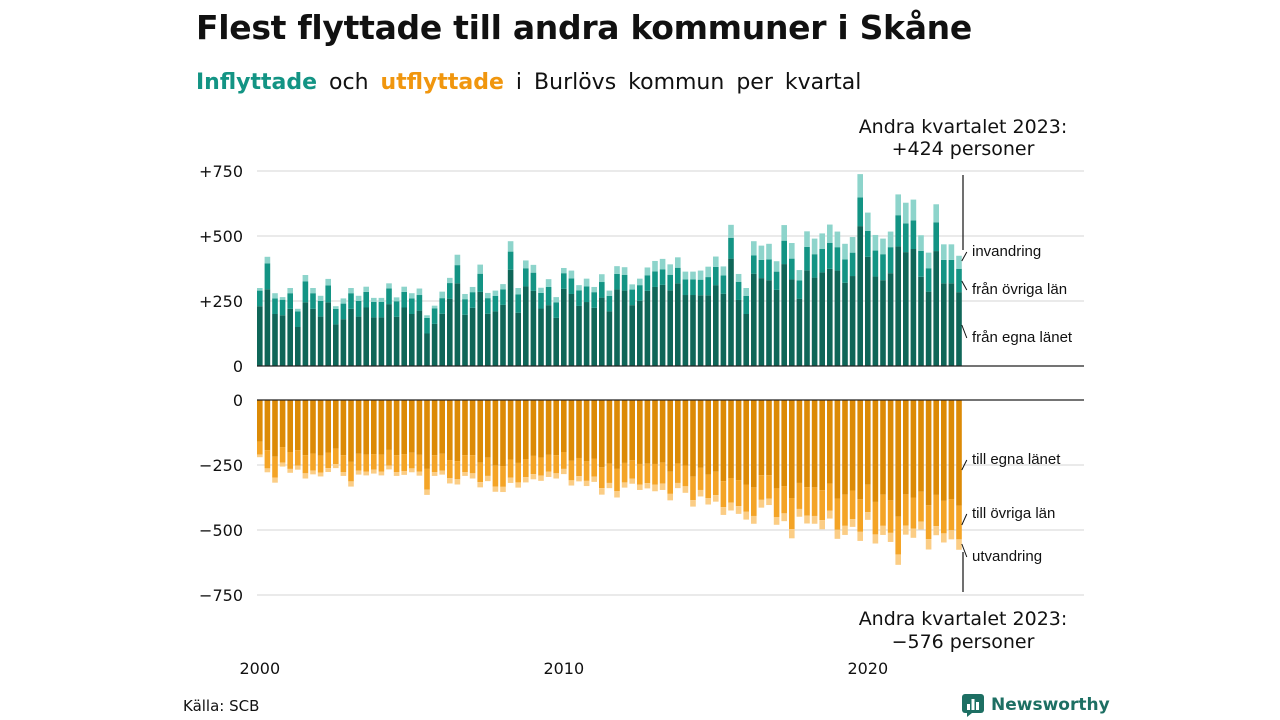  I want to click on y-tick-label-out: −750, so click(221, 595).